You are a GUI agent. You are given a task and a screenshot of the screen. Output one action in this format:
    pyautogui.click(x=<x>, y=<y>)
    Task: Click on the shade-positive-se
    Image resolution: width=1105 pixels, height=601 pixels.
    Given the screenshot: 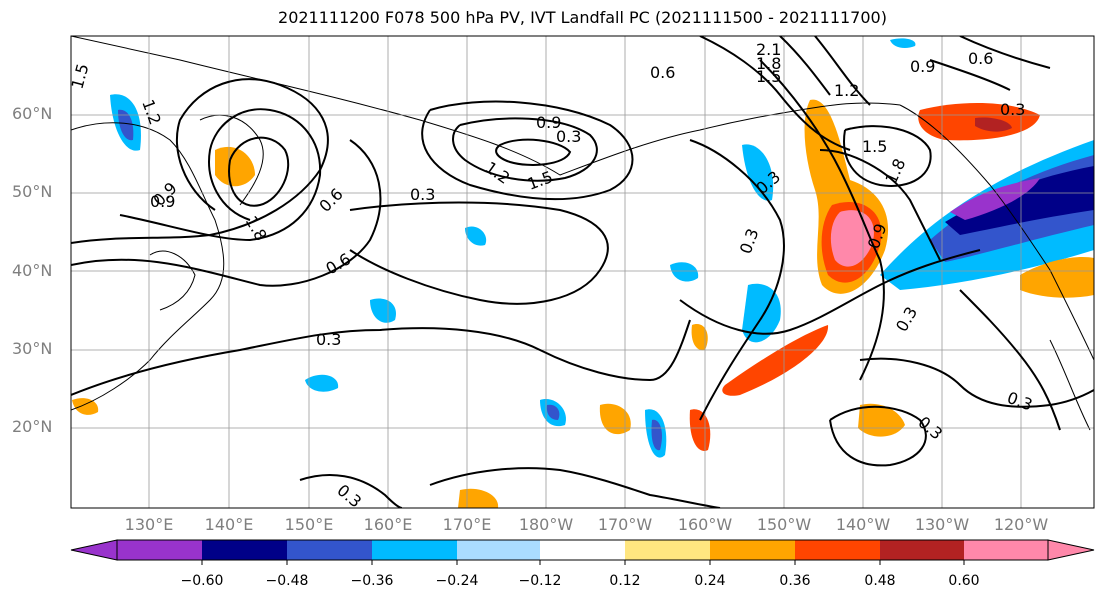 What is the action you would take?
    pyautogui.click(x=881, y=420)
    